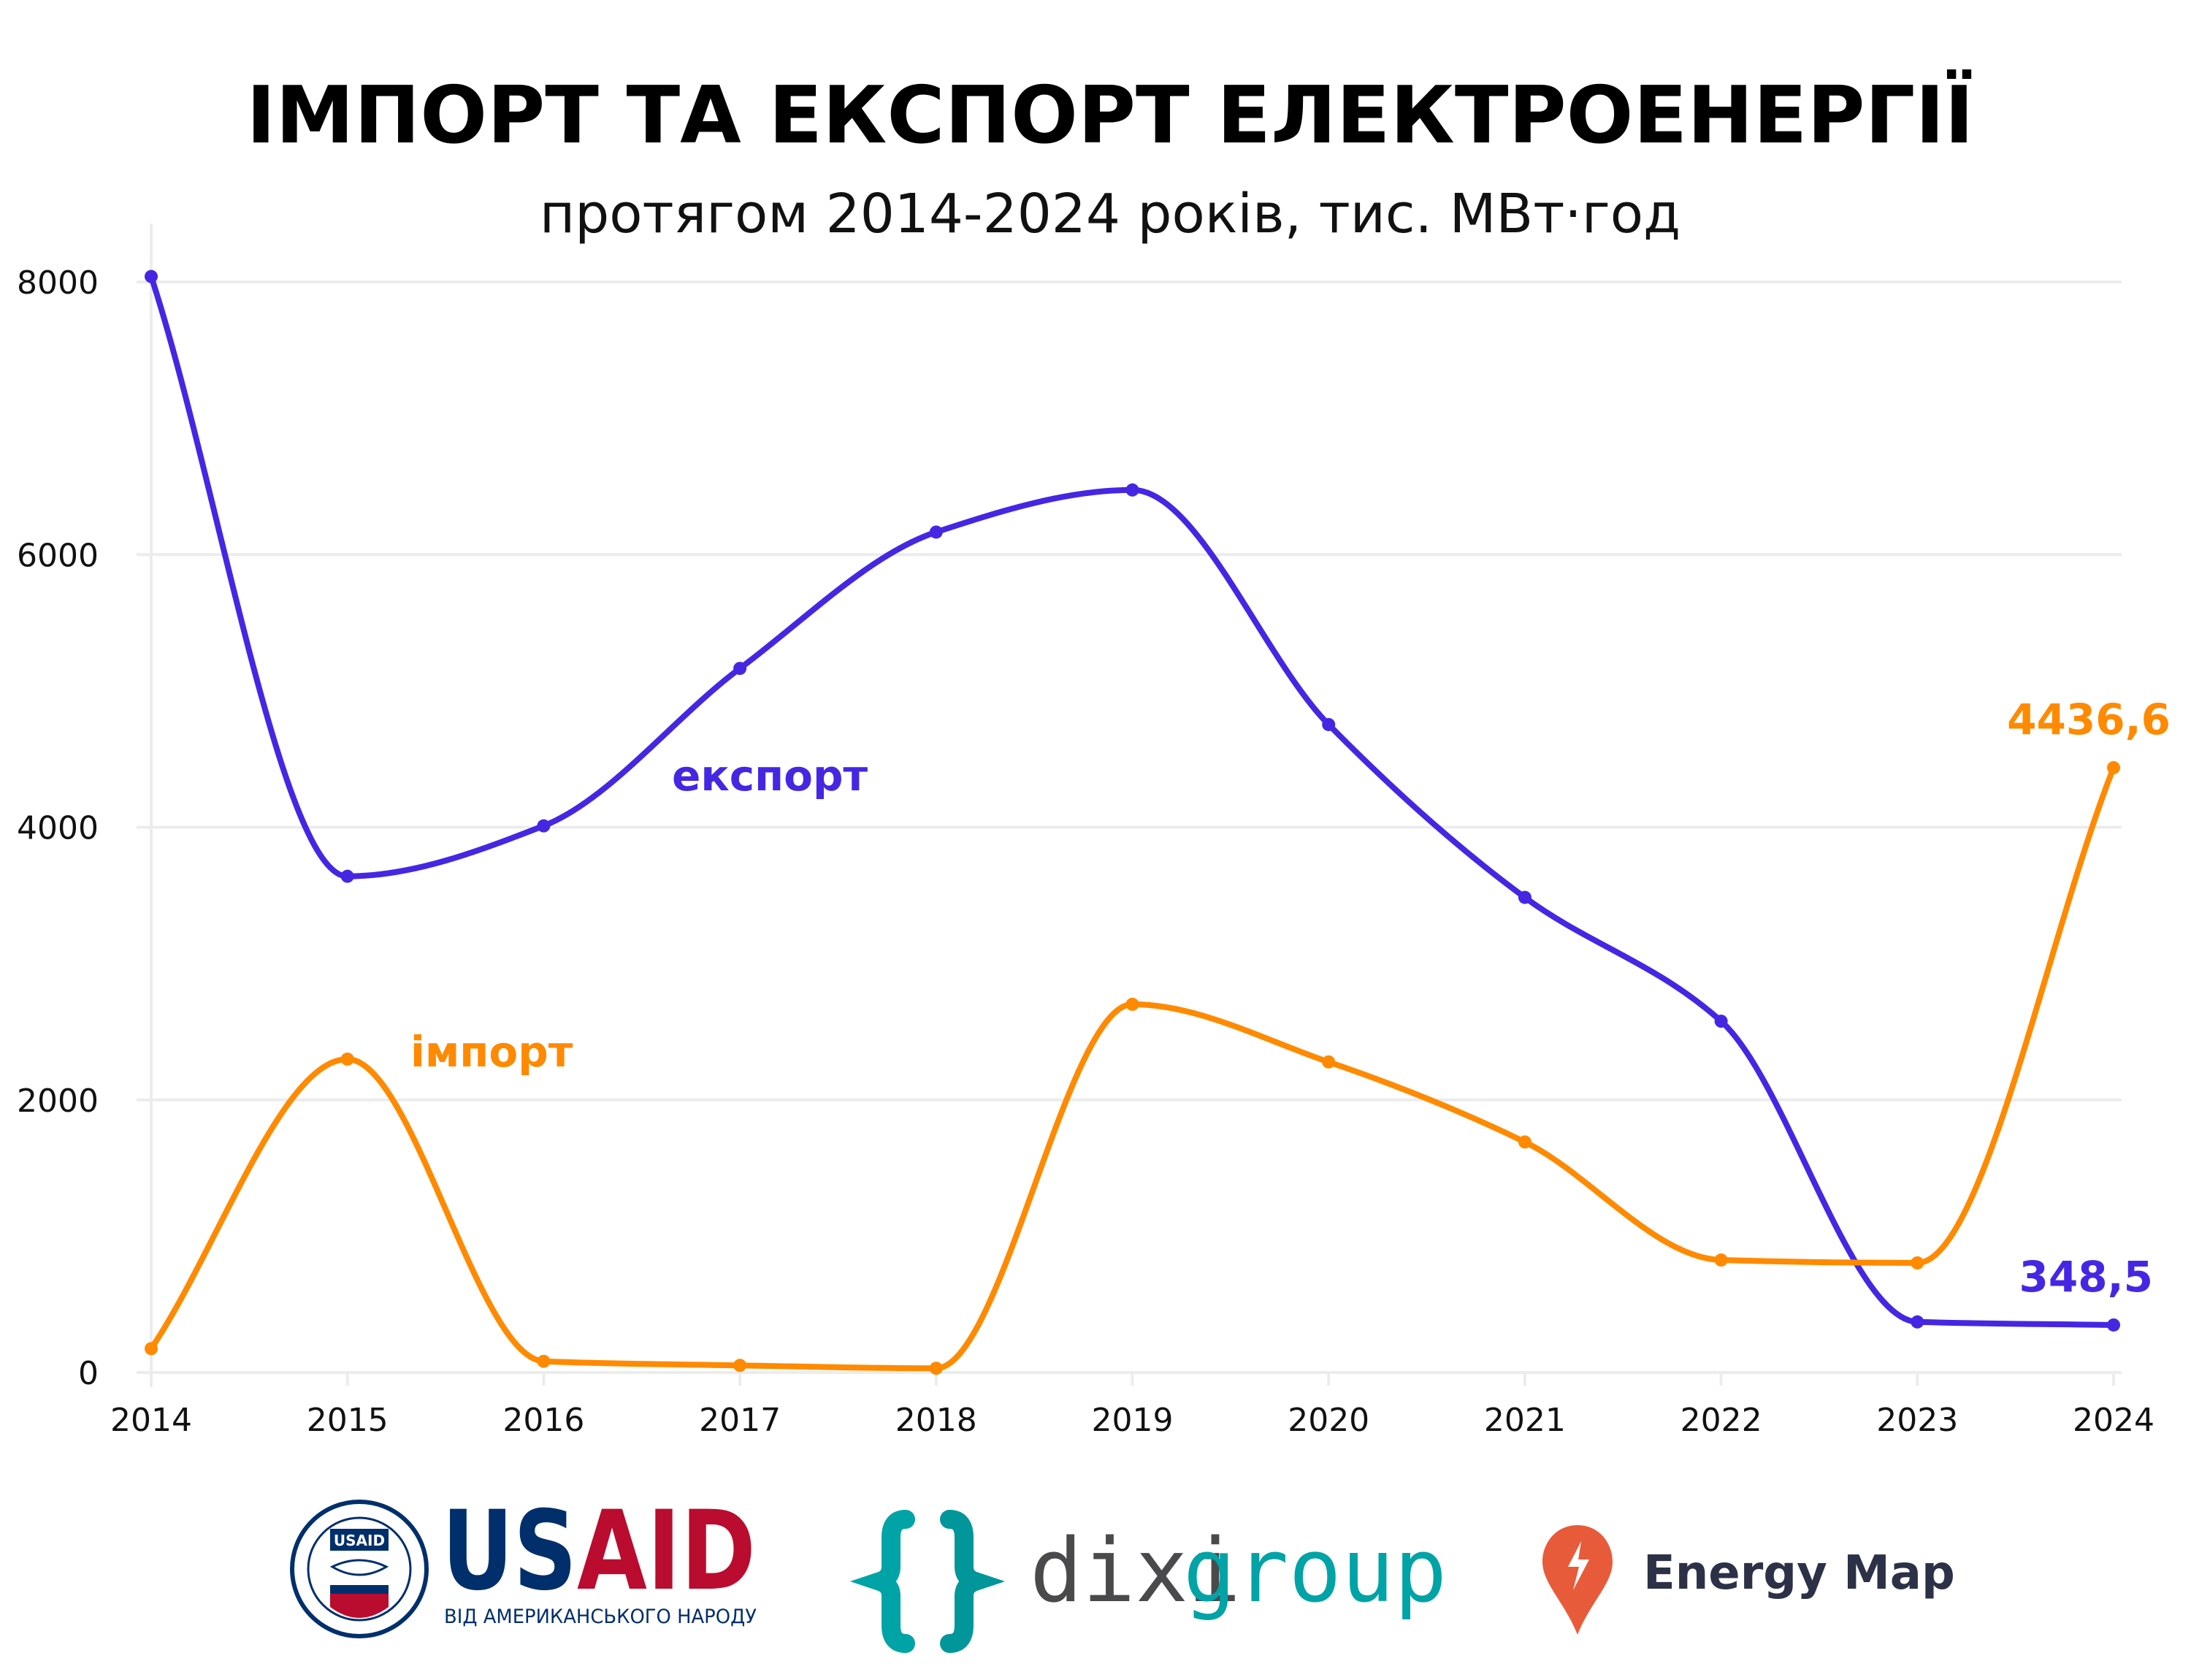 The image size is (2191, 1680). I want to click on usaid-logo: USAID US AID ВІД АМЕРИКАНСЬКОГО НАРОДУ, so click(523, 1563).